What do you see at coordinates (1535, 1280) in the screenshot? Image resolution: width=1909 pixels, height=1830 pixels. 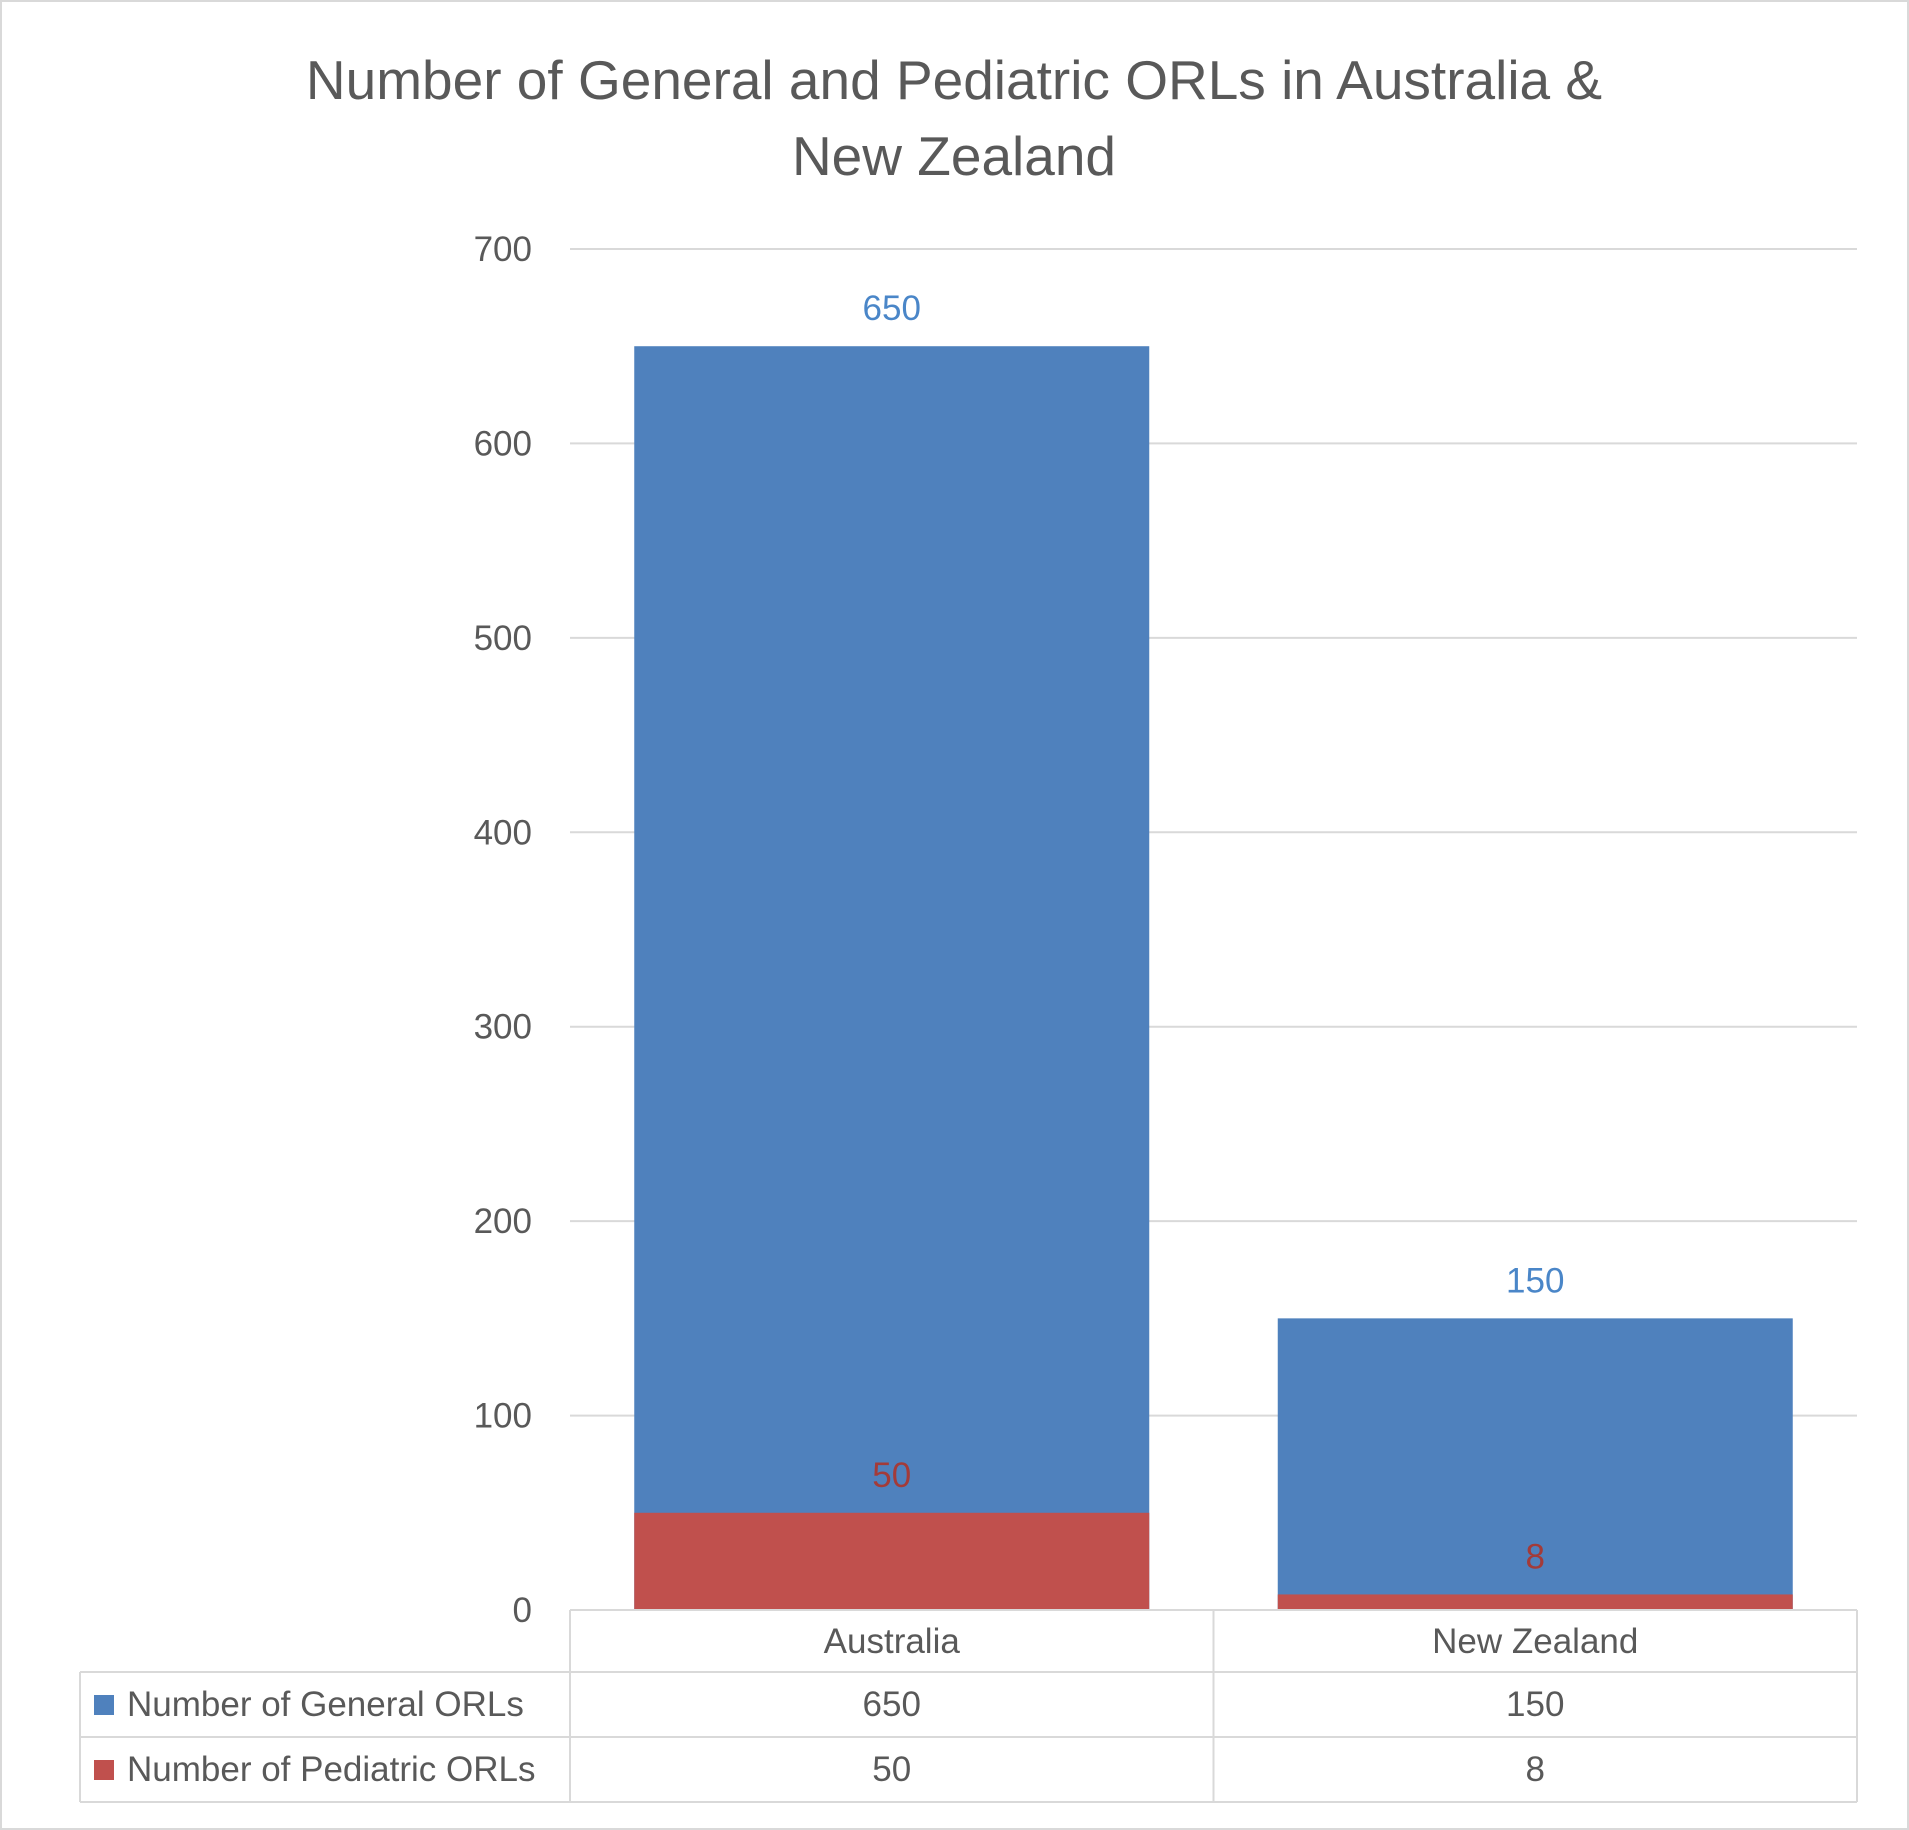 I see `data-label: 150` at bounding box center [1535, 1280].